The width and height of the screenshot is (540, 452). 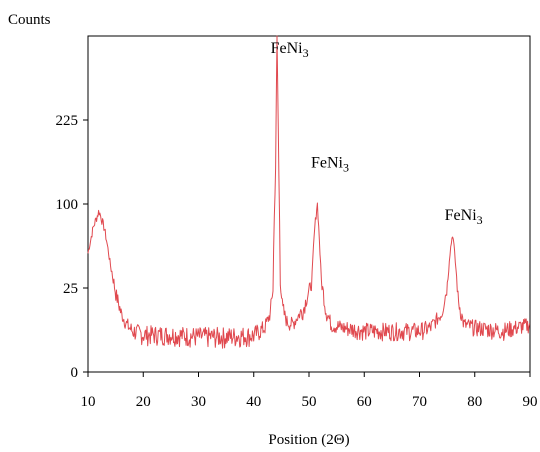 I want to click on x-tick-label: 50, so click(x=309, y=402).